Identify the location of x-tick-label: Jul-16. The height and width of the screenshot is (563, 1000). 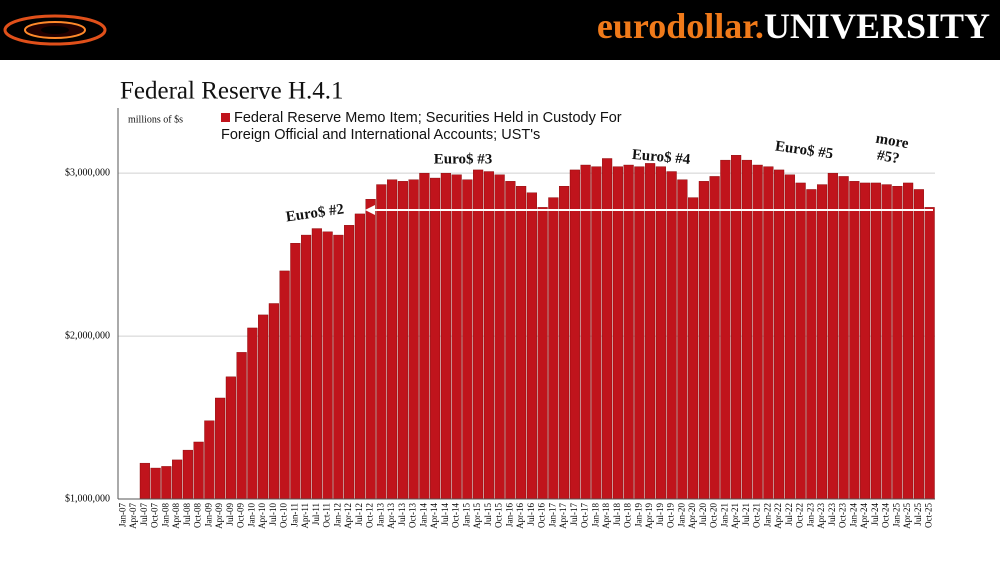
(531, 514).